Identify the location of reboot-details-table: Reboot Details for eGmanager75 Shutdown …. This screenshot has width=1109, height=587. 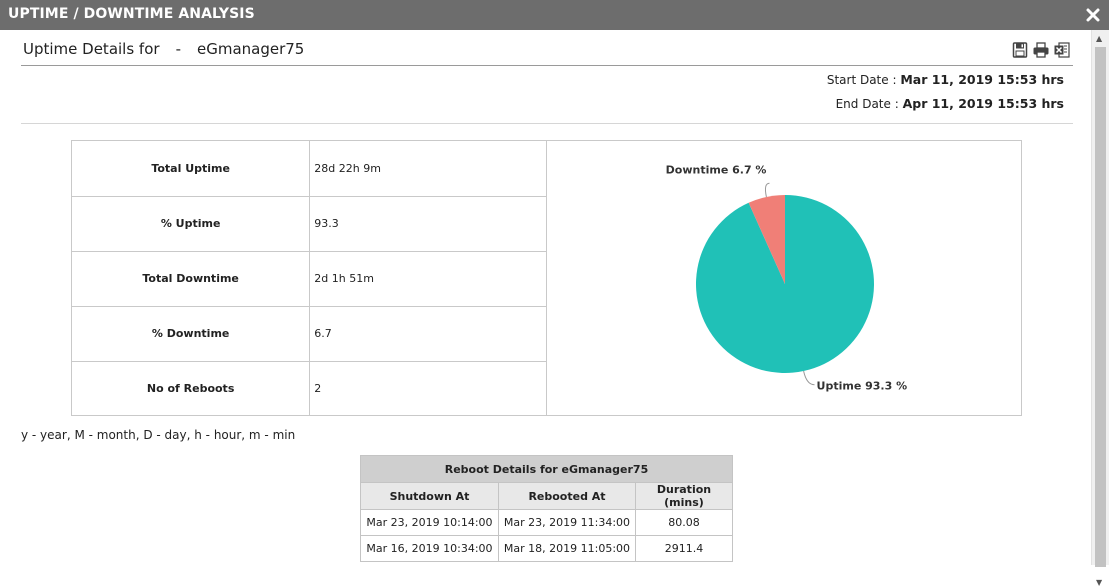
(546, 508).